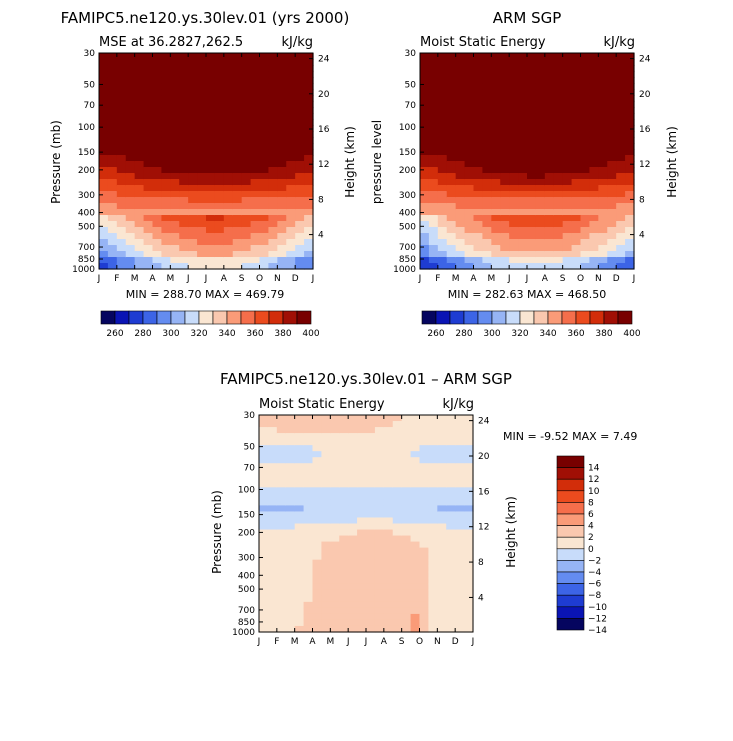  Describe the element at coordinates (591, 503) in the screenshot. I see `diff-colorbar-label: 8` at that location.